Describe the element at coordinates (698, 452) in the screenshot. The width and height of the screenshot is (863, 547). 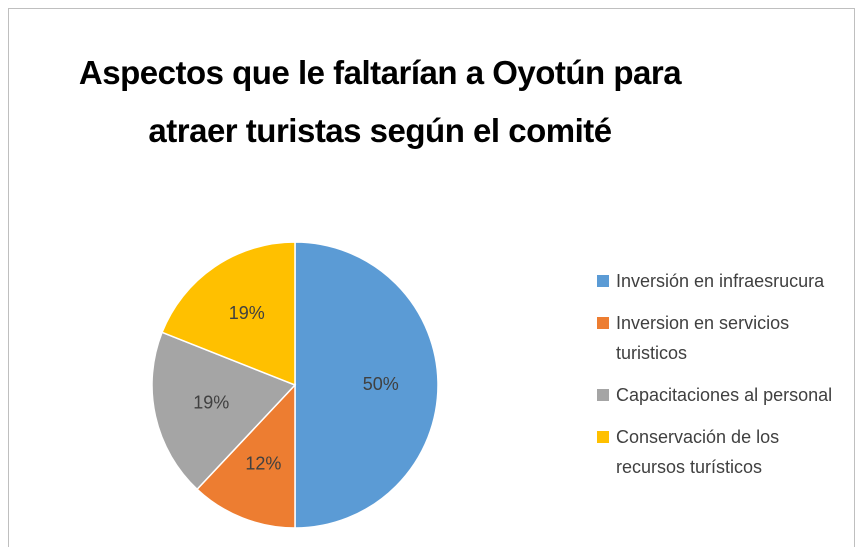
I see `legend-label: Conservación de los recursos turísticos` at that location.